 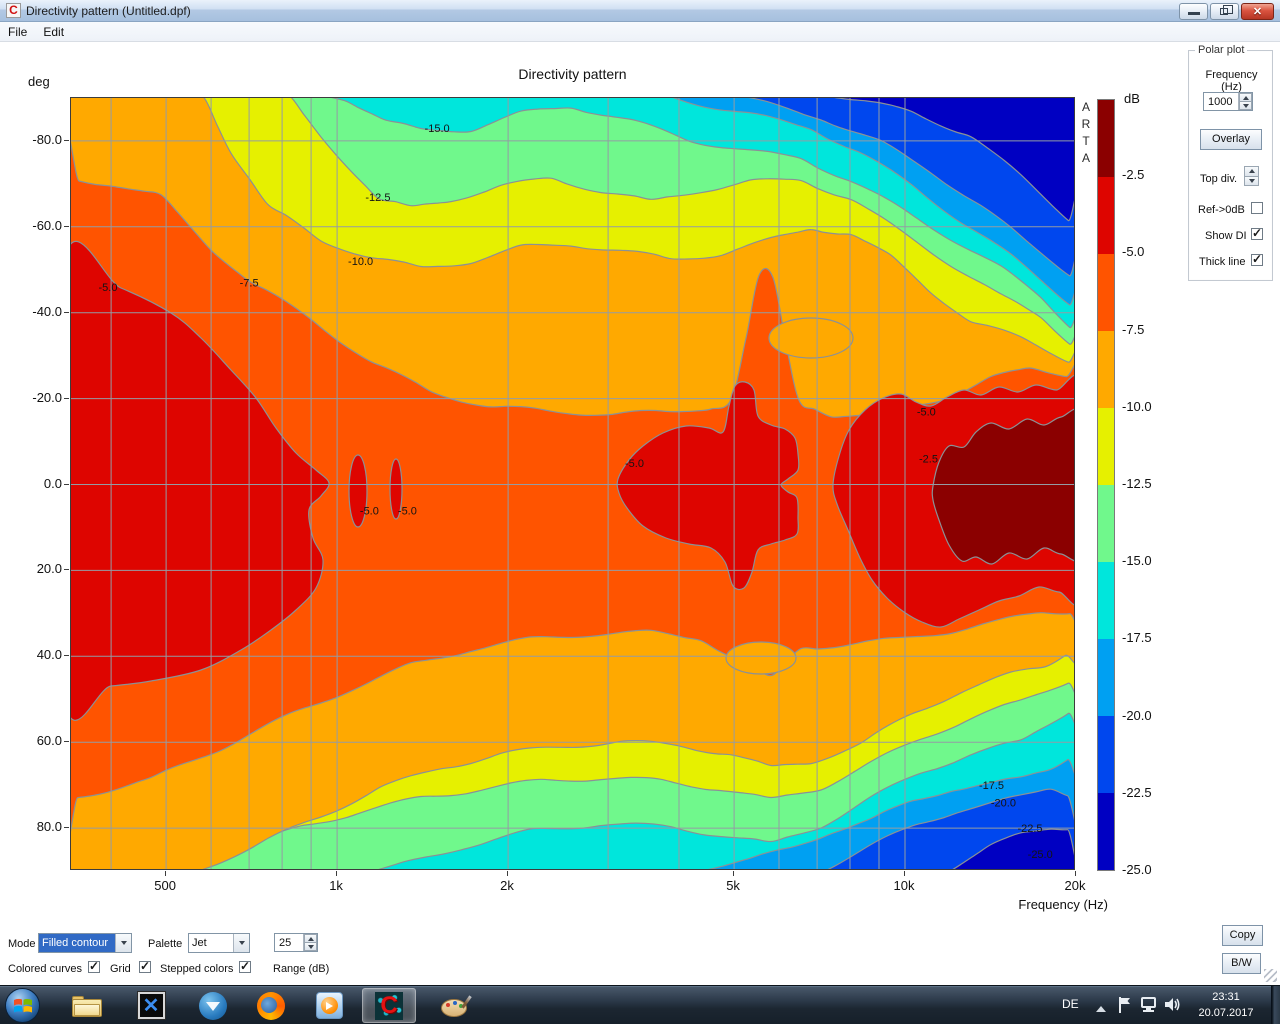 I want to click on network-icon, so click(x=1149, y=1005).